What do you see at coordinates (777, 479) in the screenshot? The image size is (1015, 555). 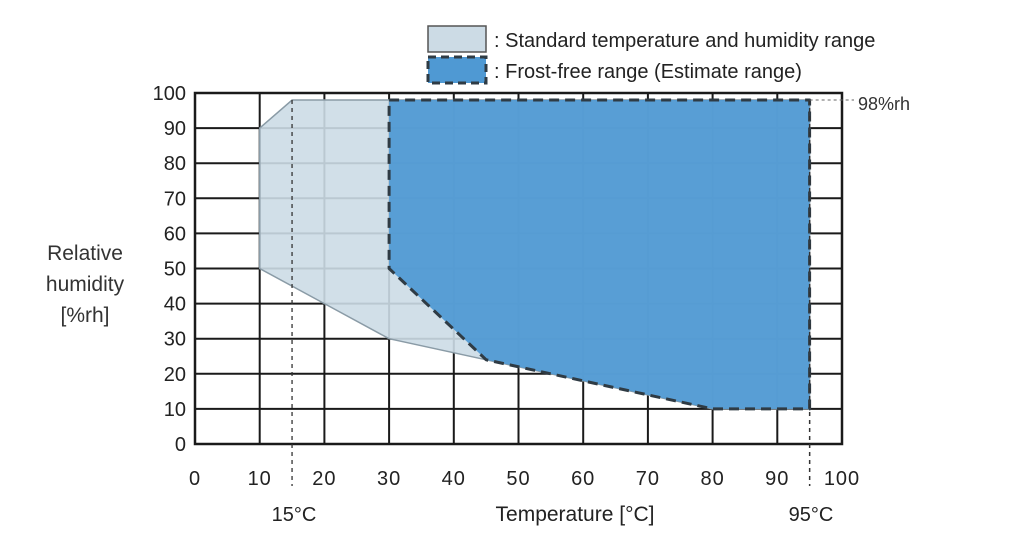 I see `x-tick-label-90: 90` at bounding box center [777, 479].